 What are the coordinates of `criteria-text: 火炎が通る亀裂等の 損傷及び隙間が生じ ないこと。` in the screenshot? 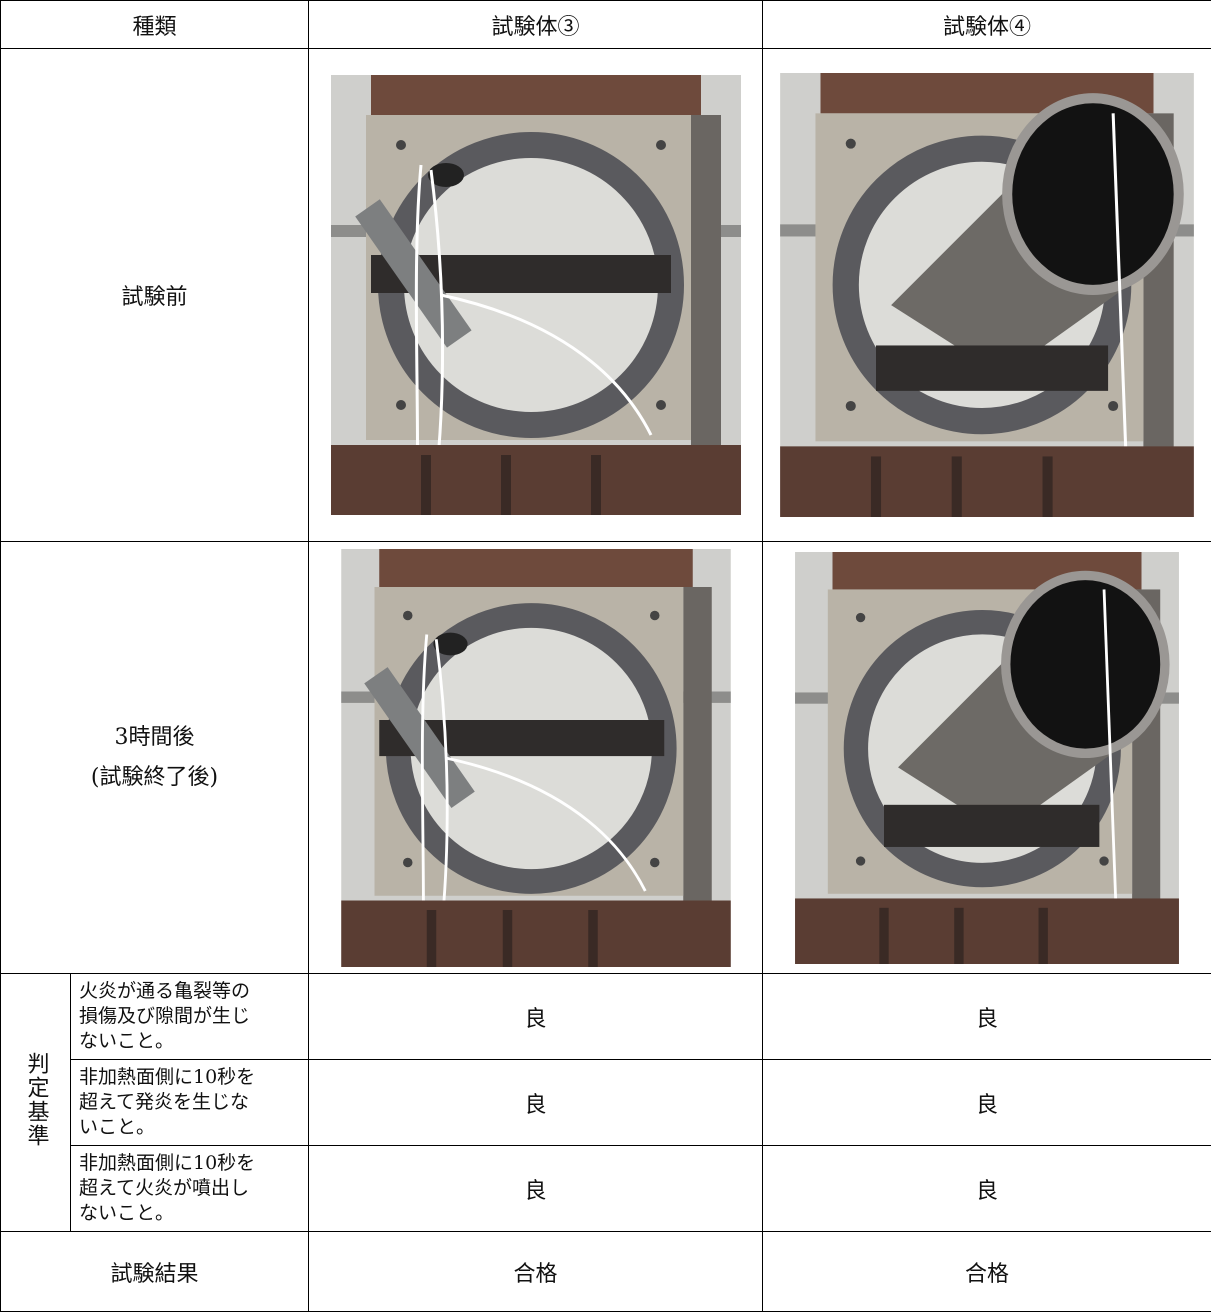 It's located at (189, 1016).